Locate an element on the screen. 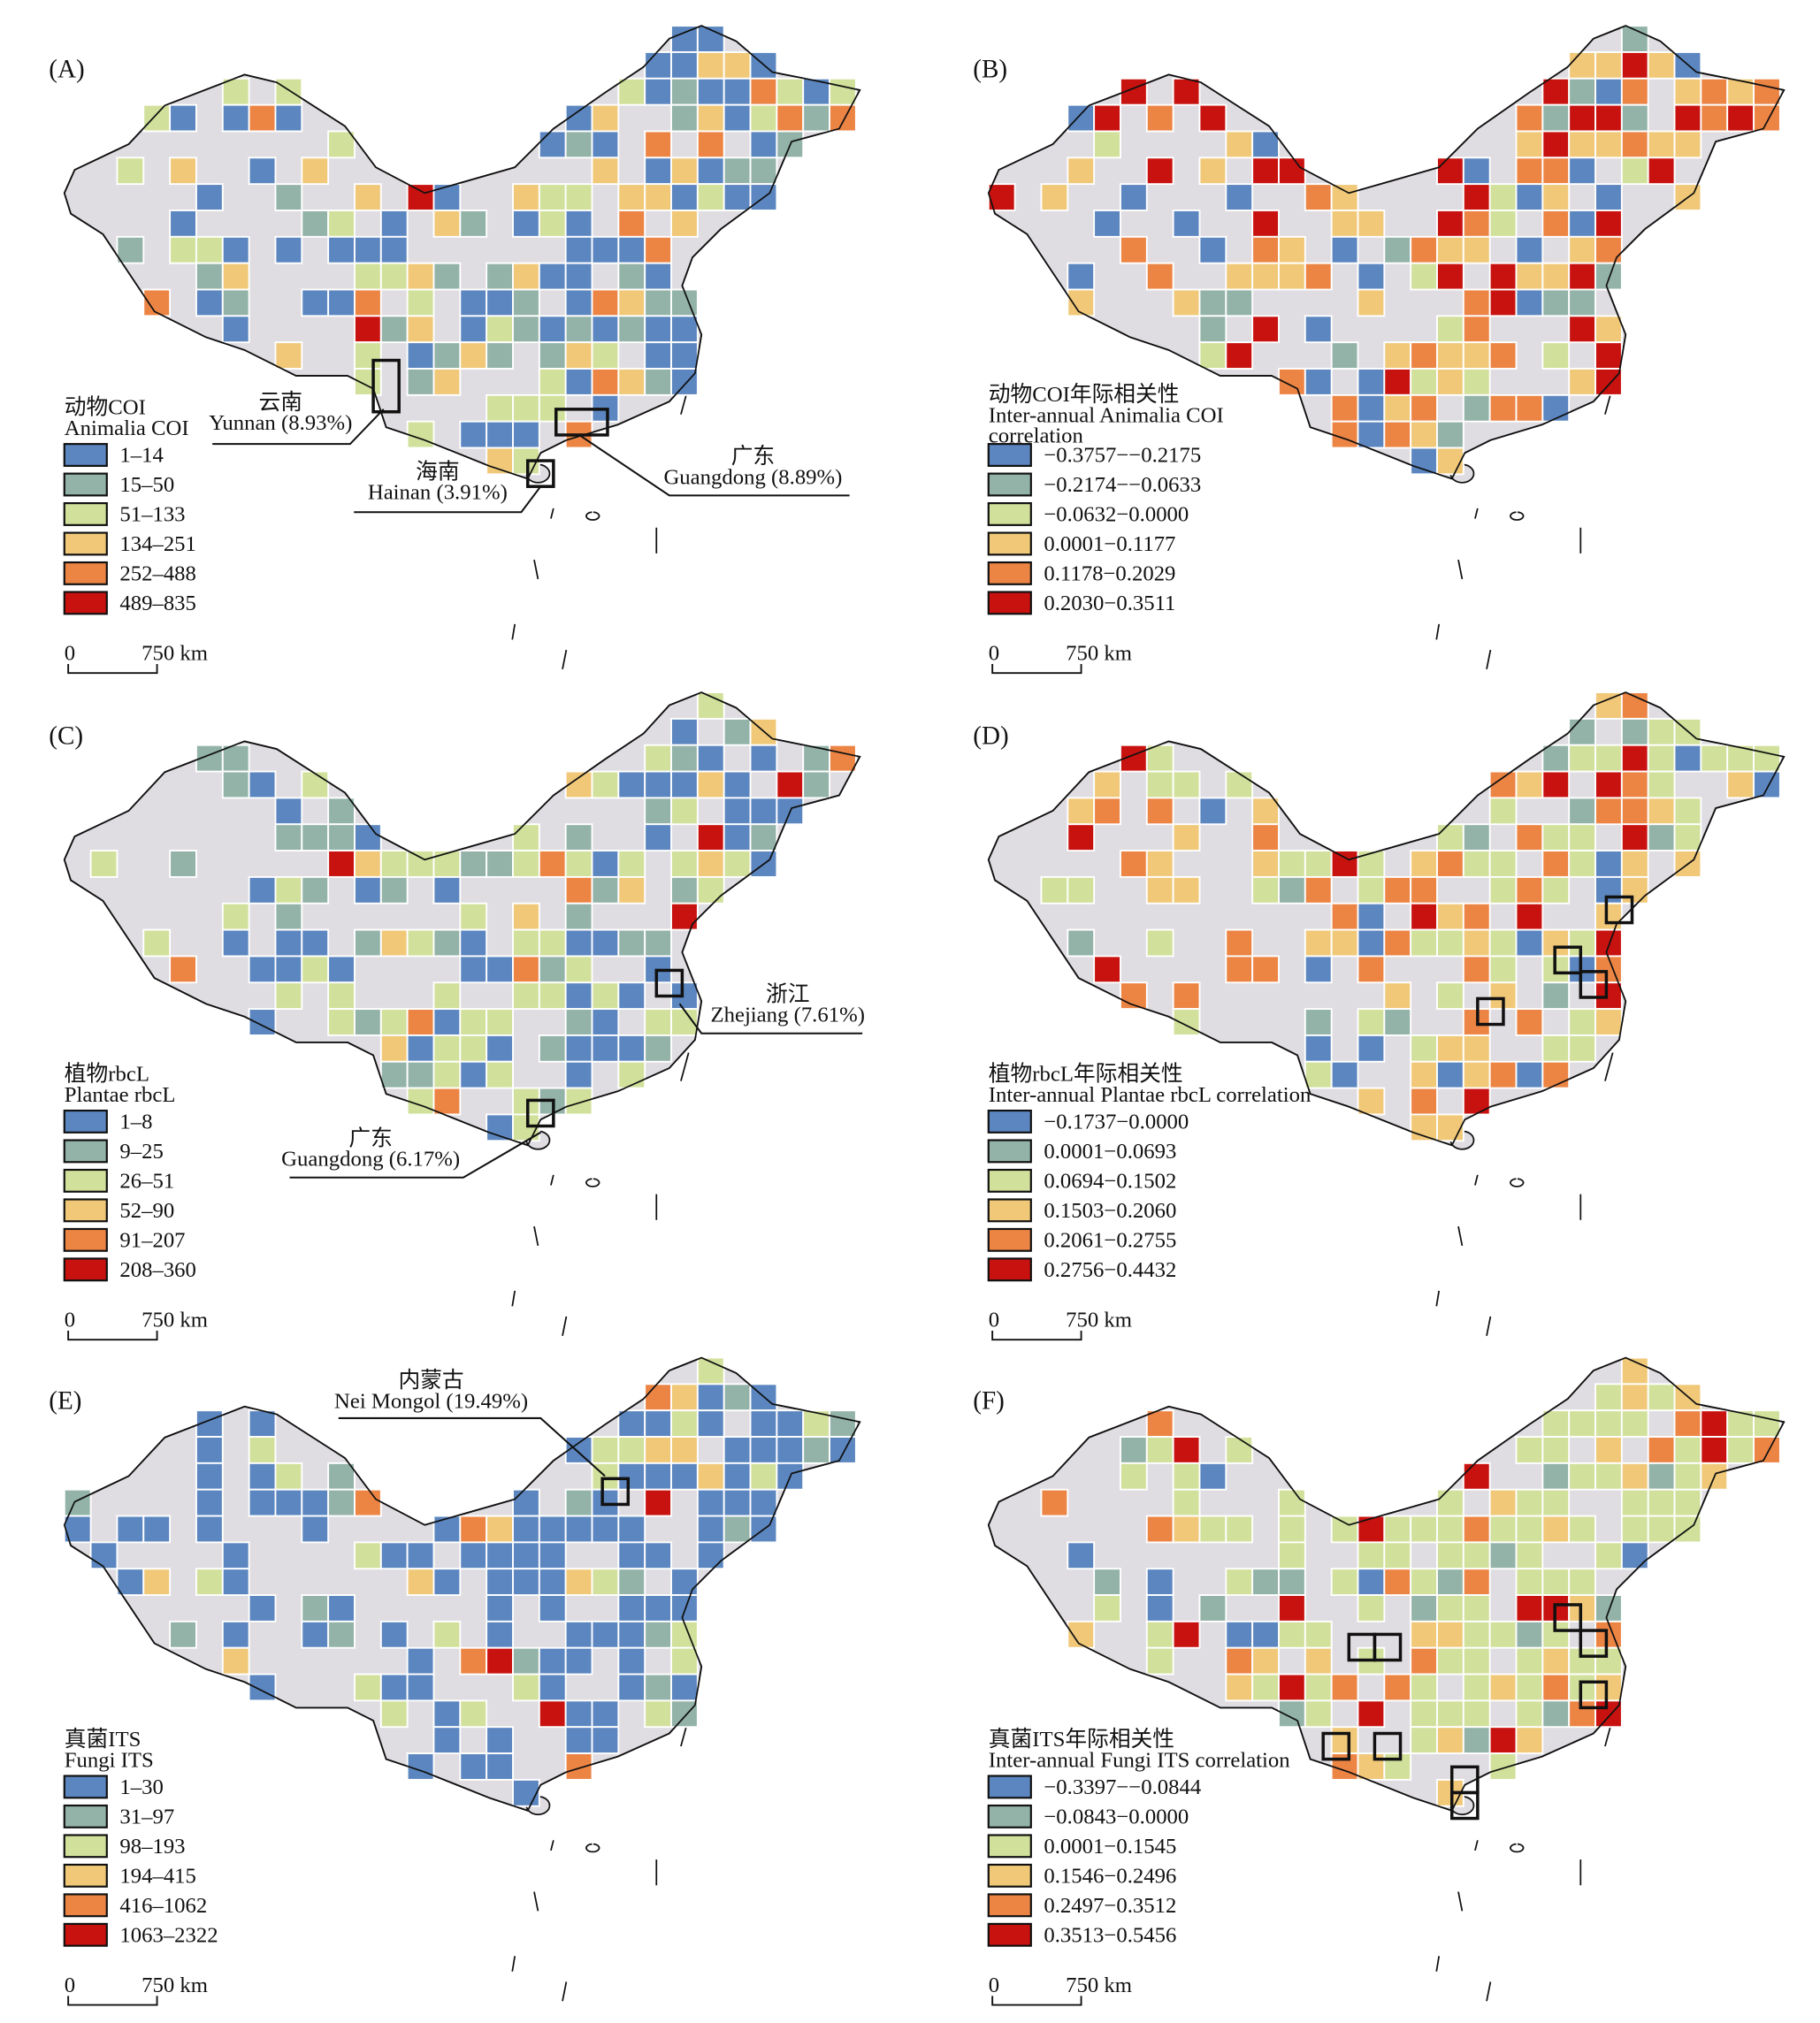 The width and height of the screenshot is (1820, 2023). legend-label: 0.2756−0.4432 is located at coordinates (1110, 1270).